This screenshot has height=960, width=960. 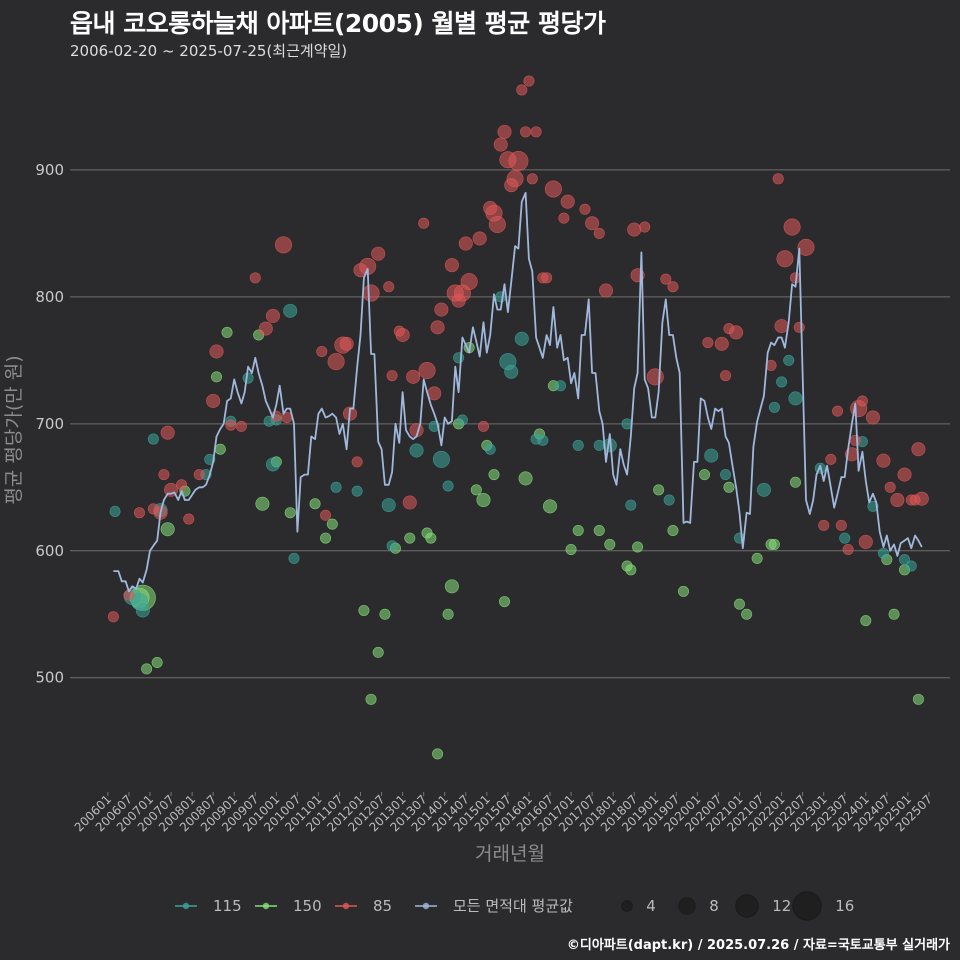 I want to click on y-tick-label: 500, so click(x=49, y=678).